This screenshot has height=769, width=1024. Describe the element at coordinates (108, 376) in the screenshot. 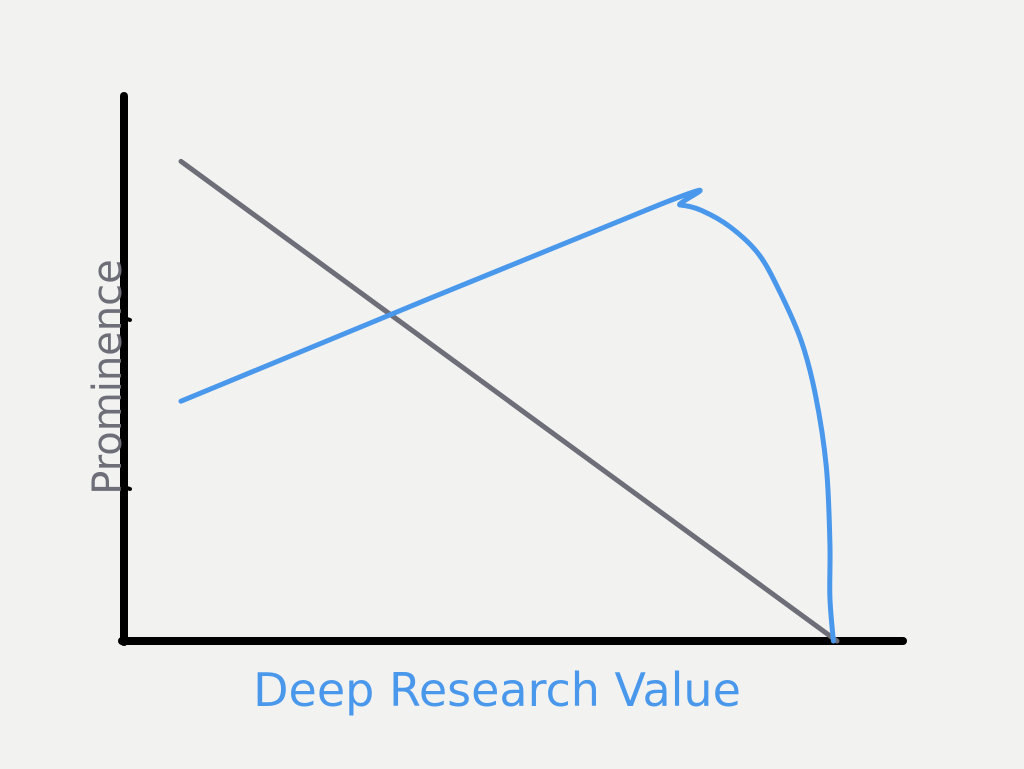

I see `y-axis-label: Prominence` at that location.